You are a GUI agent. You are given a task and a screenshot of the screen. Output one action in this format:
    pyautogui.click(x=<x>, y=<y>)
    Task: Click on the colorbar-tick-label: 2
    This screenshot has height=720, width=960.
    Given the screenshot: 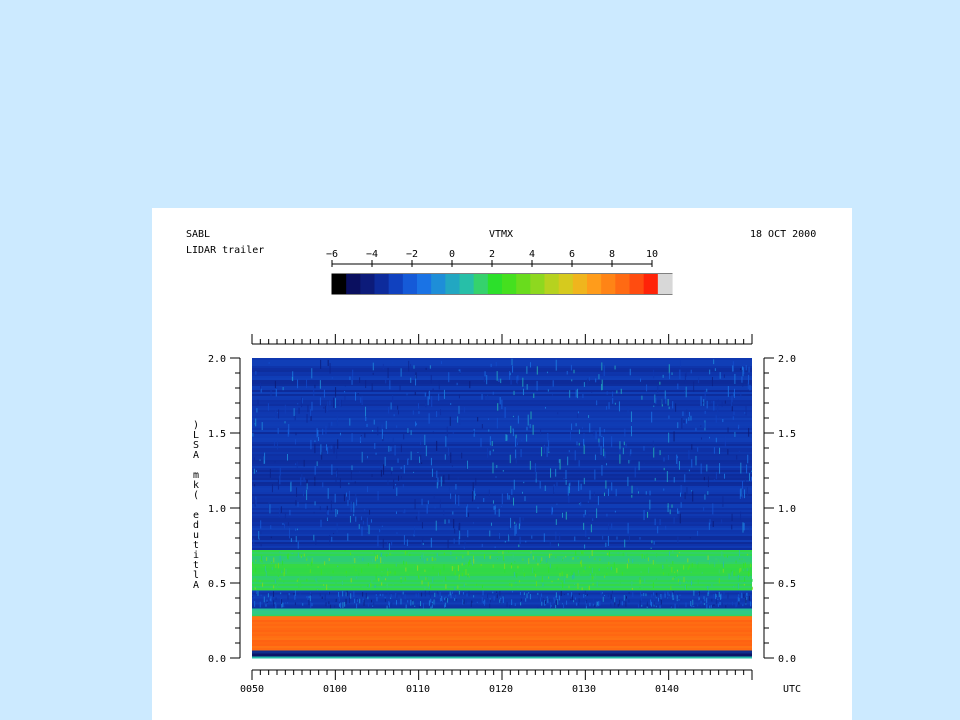 What is the action you would take?
    pyautogui.click(x=492, y=254)
    